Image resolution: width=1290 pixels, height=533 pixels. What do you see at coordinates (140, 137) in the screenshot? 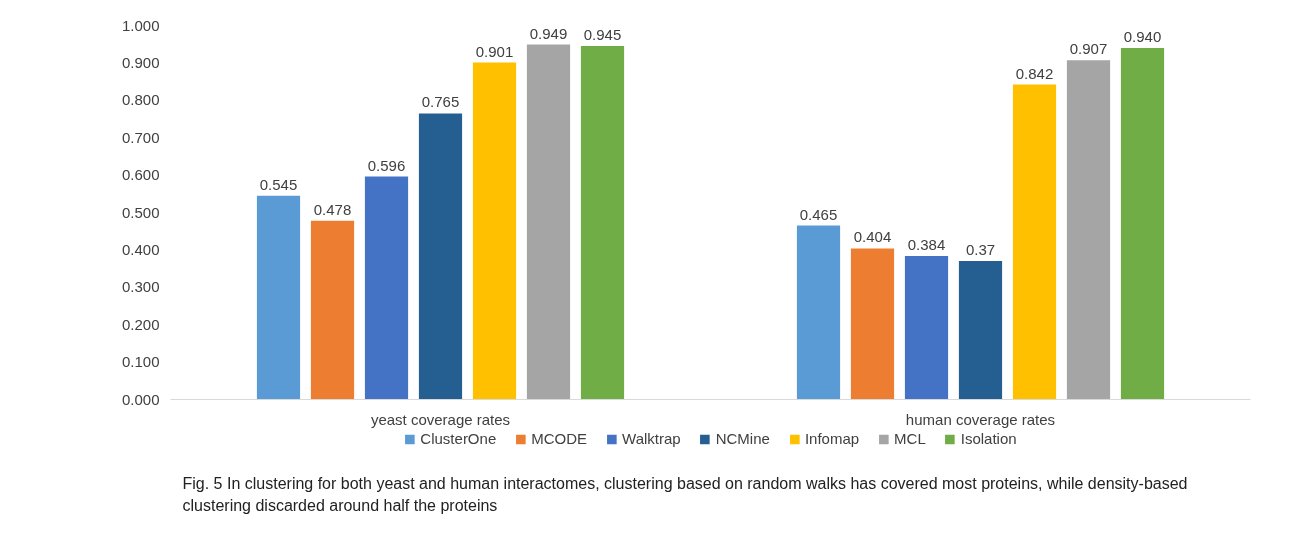
I see `y-tick-label: 0.700` at bounding box center [140, 137].